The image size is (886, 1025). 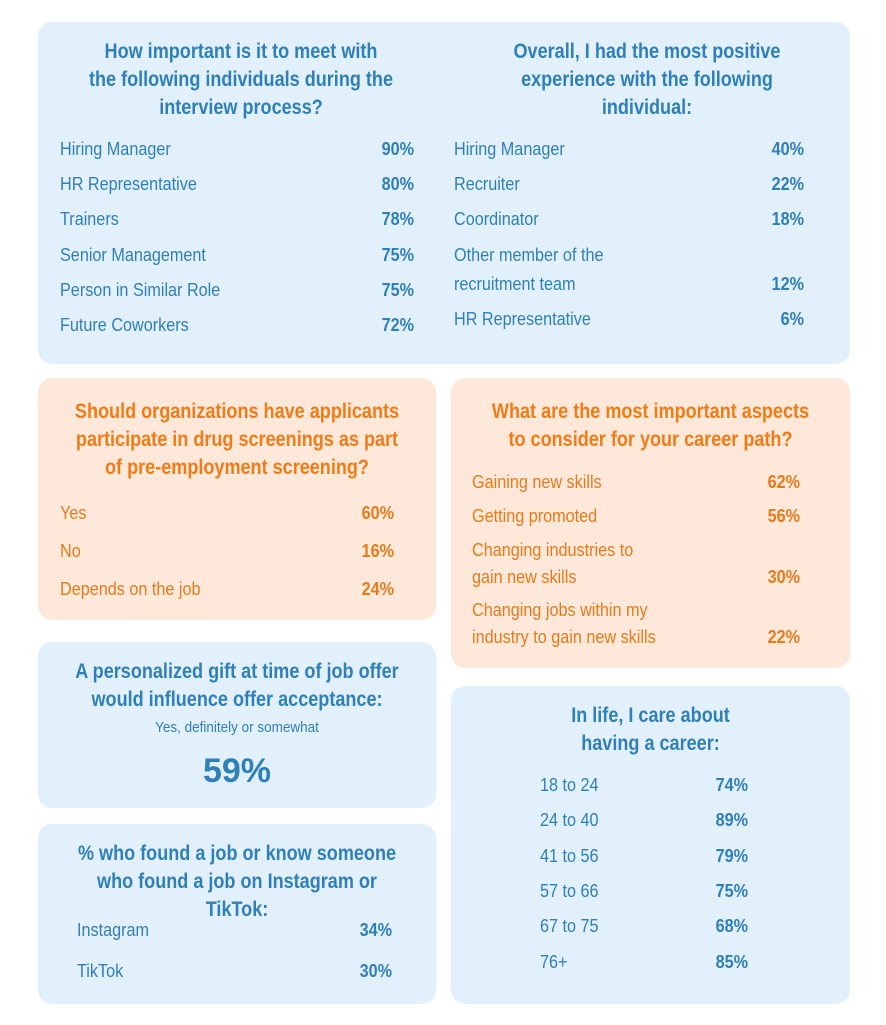 I want to click on importance-value: 72%, so click(x=397, y=325).